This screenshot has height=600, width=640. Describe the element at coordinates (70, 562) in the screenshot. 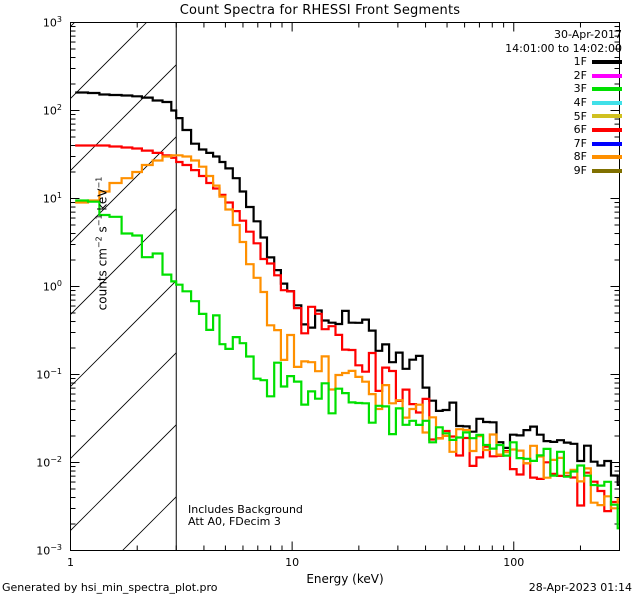

I see `x-tick-label: 1` at that location.